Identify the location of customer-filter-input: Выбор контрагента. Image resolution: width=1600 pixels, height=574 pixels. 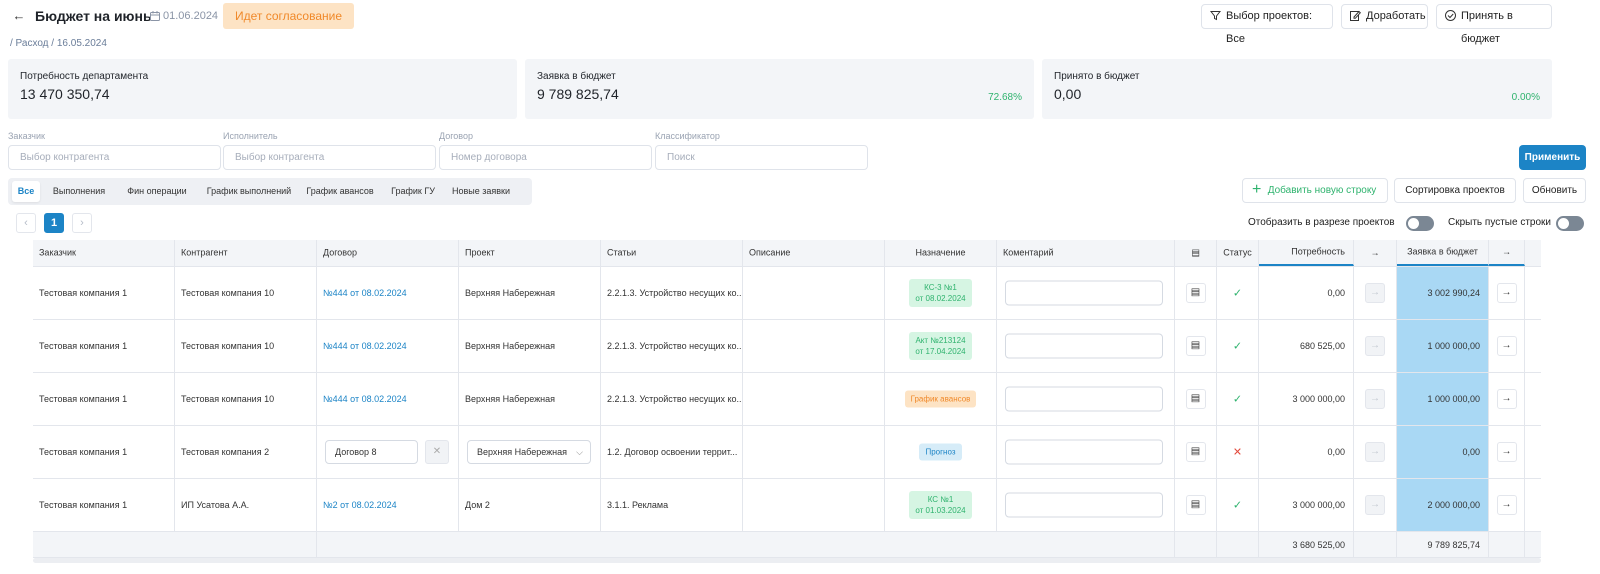
(114, 157).